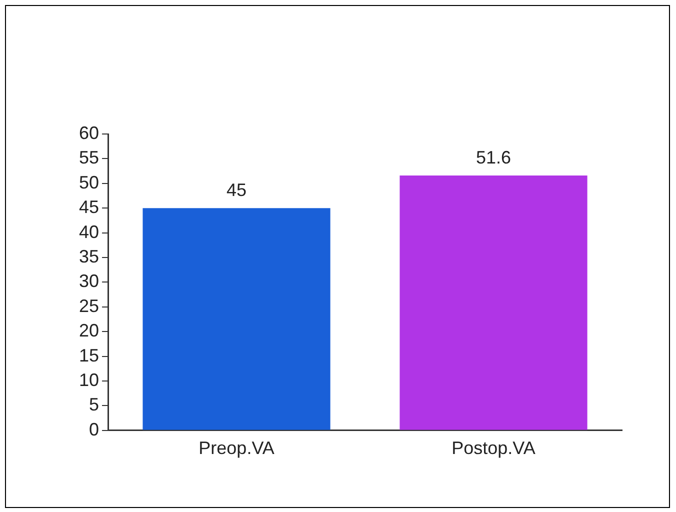  Describe the element at coordinates (89, 281) in the screenshot. I see `y-tick-label: 30` at that location.